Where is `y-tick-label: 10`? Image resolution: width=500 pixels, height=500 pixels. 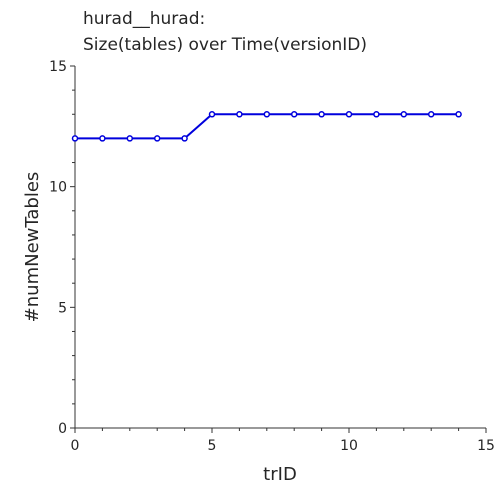
y-tick-label: 10 is located at coordinates (58, 188).